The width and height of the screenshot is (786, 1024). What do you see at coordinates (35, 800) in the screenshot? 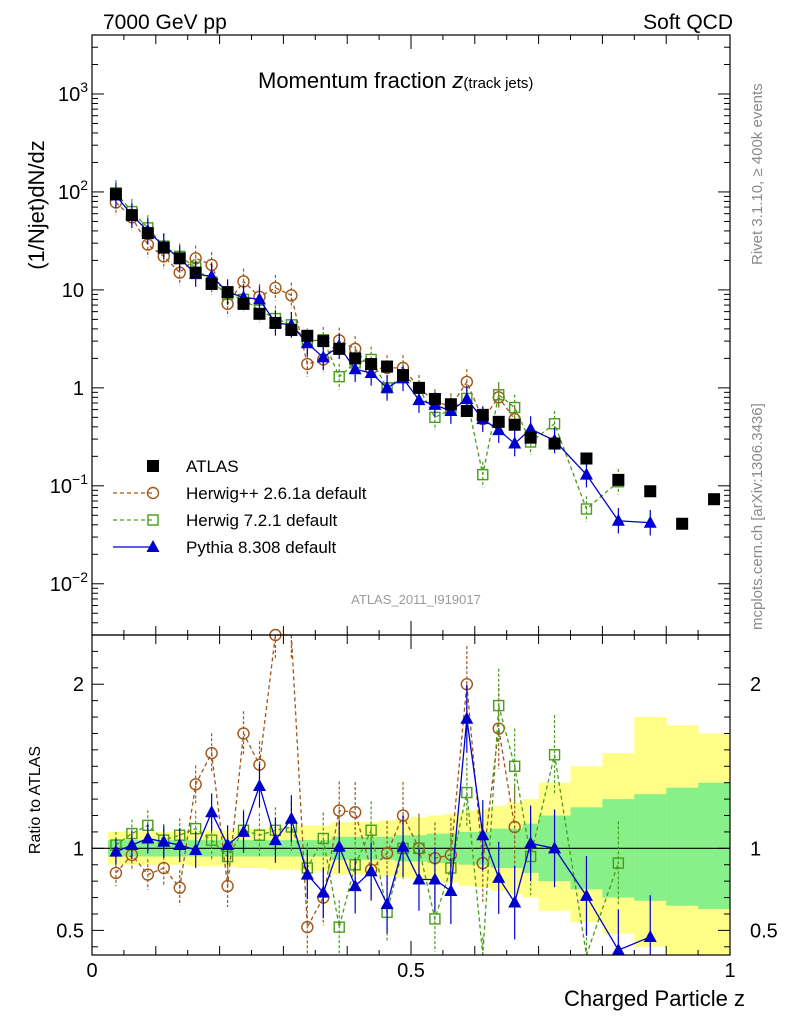
I see `y-axis-label-ratio: Ratio to ATLAS` at bounding box center [35, 800].